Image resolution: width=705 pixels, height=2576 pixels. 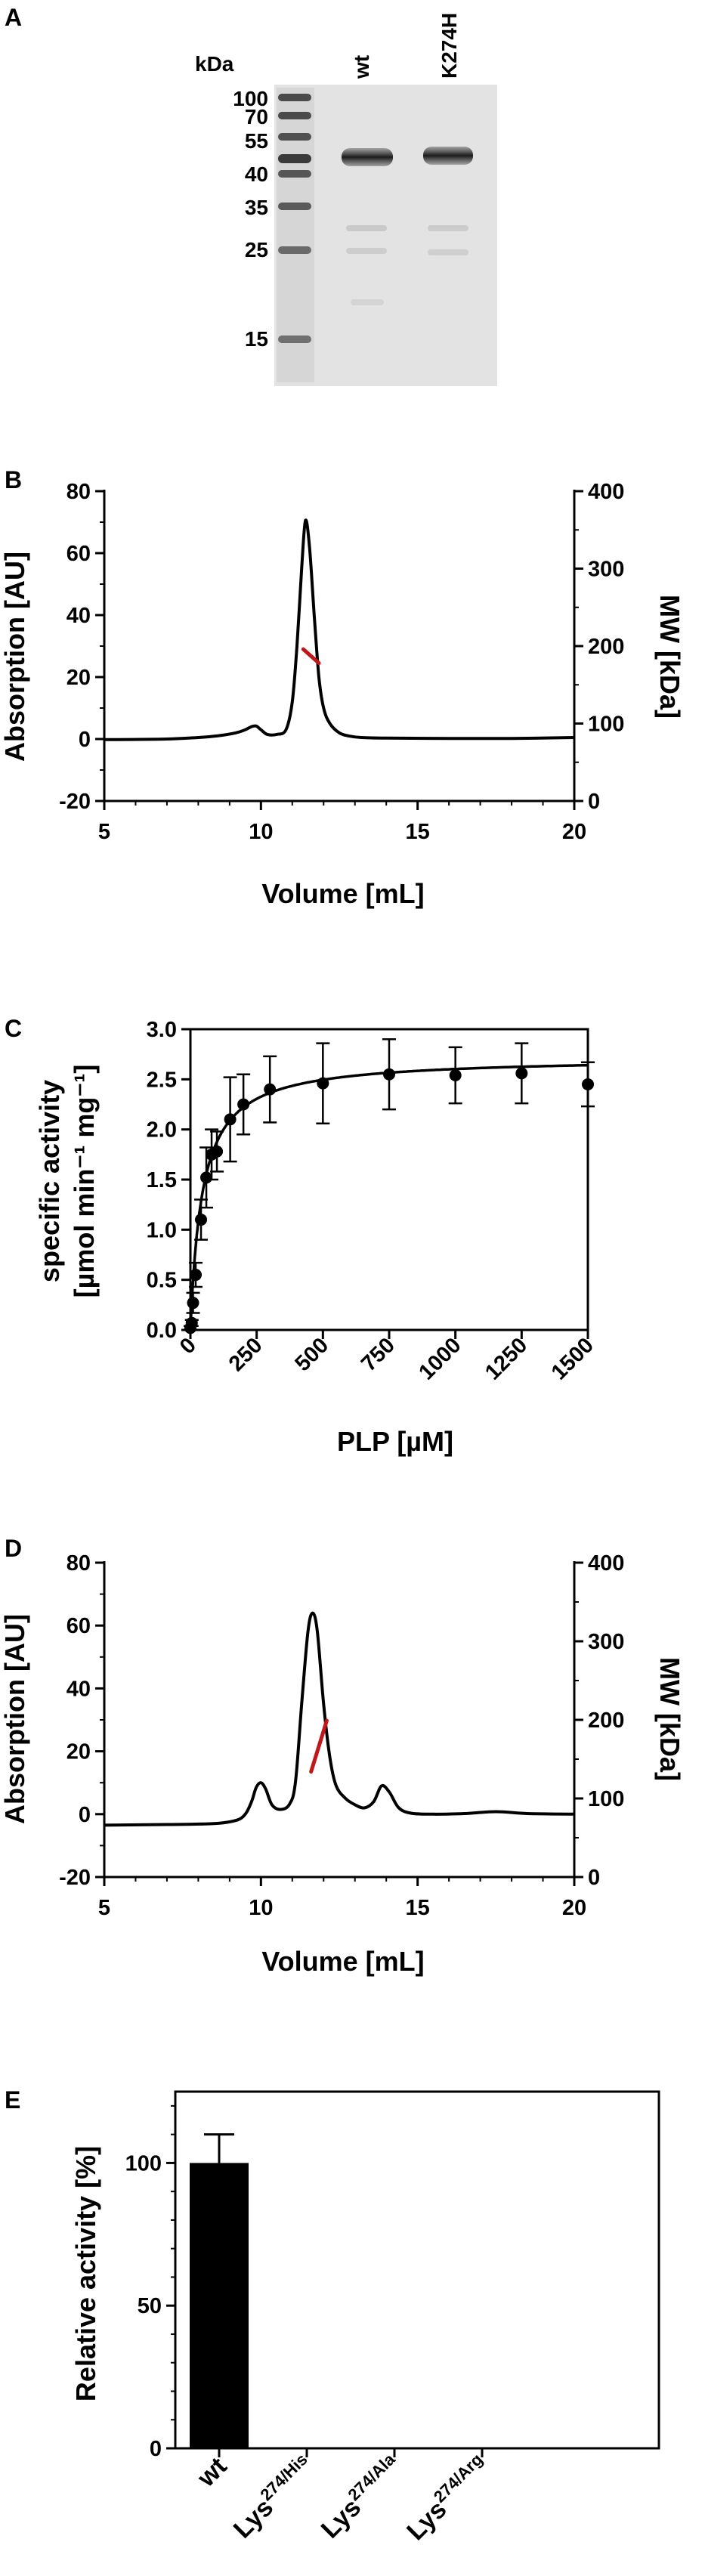 I want to click on panel-letter-a: A, so click(x=14, y=17).